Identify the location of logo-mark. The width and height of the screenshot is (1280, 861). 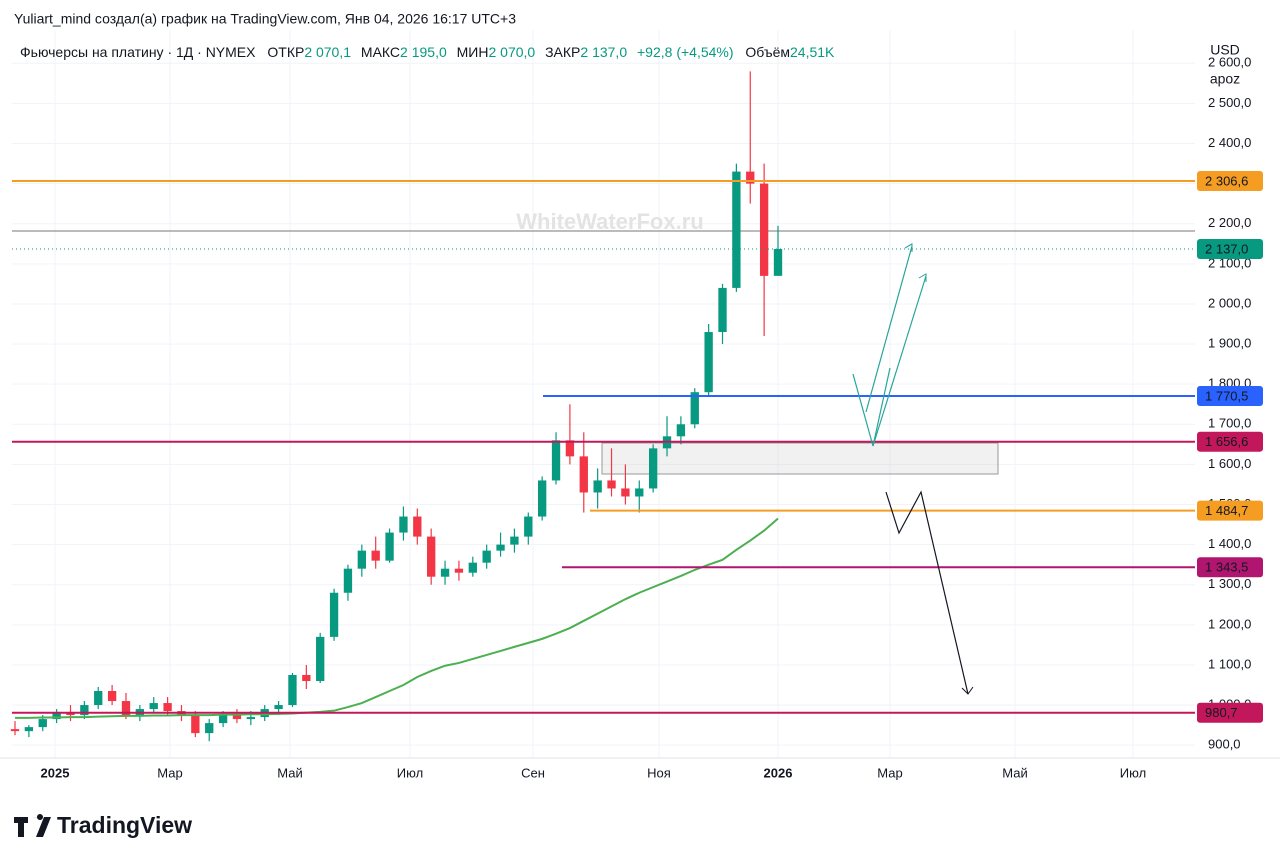
(32, 825).